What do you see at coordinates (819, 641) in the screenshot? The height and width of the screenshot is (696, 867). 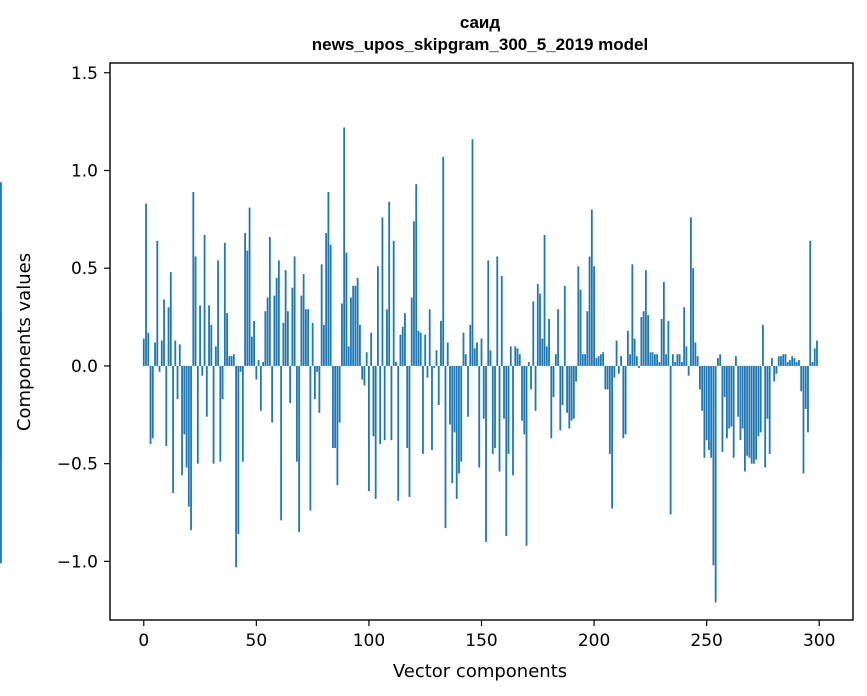 I see `x-tick-label: 300` at bounding box center [819, 641].